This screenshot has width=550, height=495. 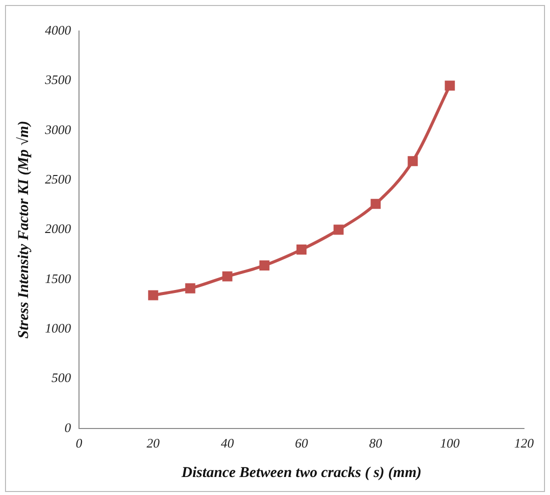 What do you see at coordinates (301, 472) in the screenshot?
I see `x-axis-title: Distance Between two cracks ( s) (mm)` at bounding box center [301, 472].